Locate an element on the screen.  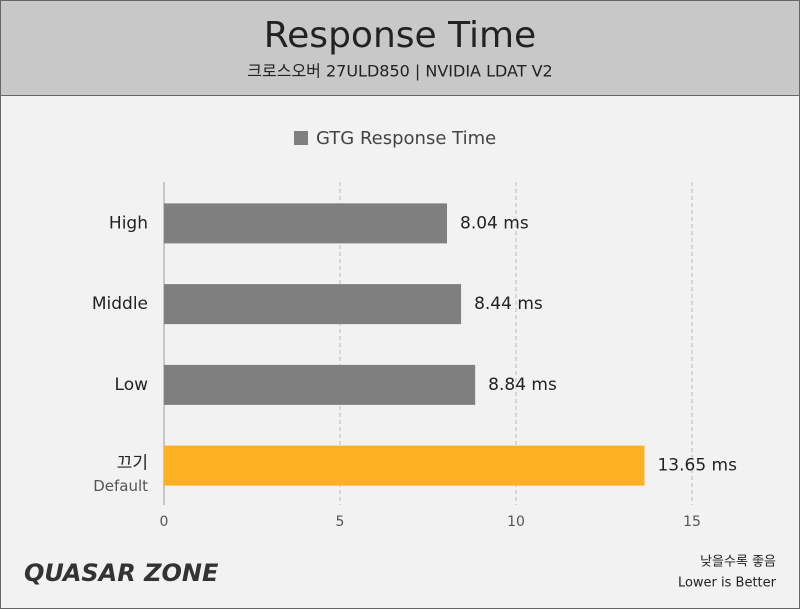
y-tick-label: High is located at coordinates (128, 223).